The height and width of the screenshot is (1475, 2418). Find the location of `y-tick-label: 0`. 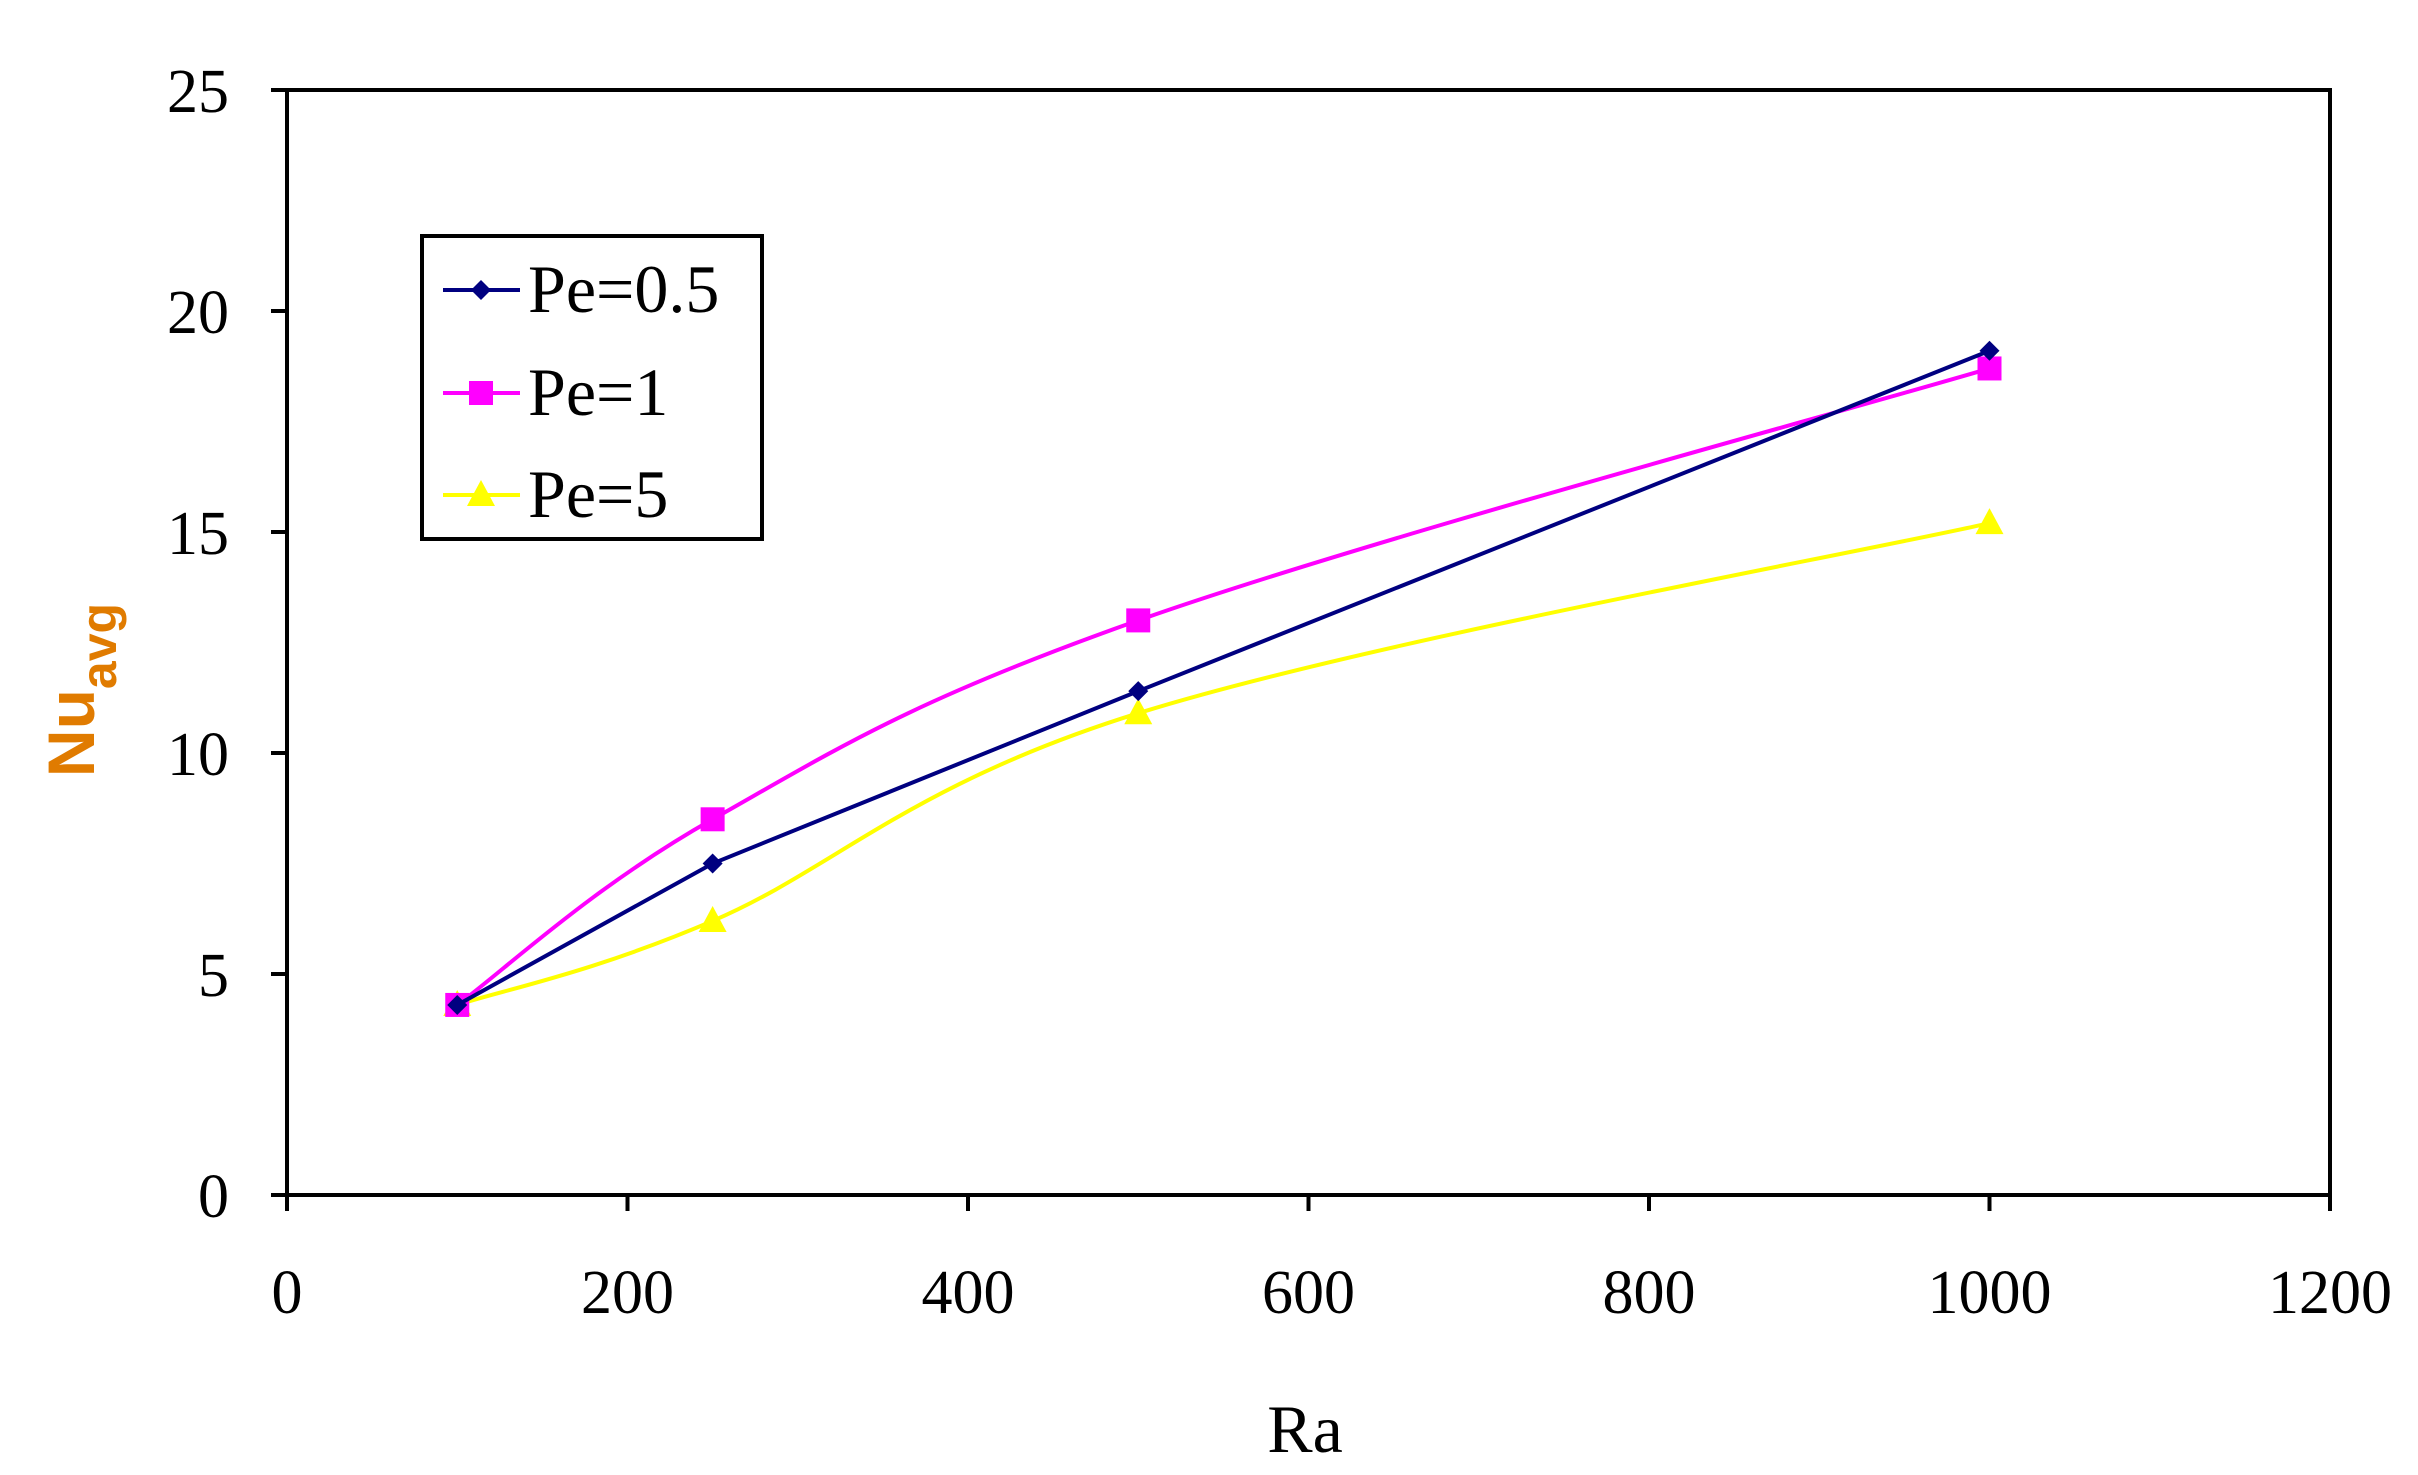

y-tick-label: 0 is located at coordinates (213, 1197).